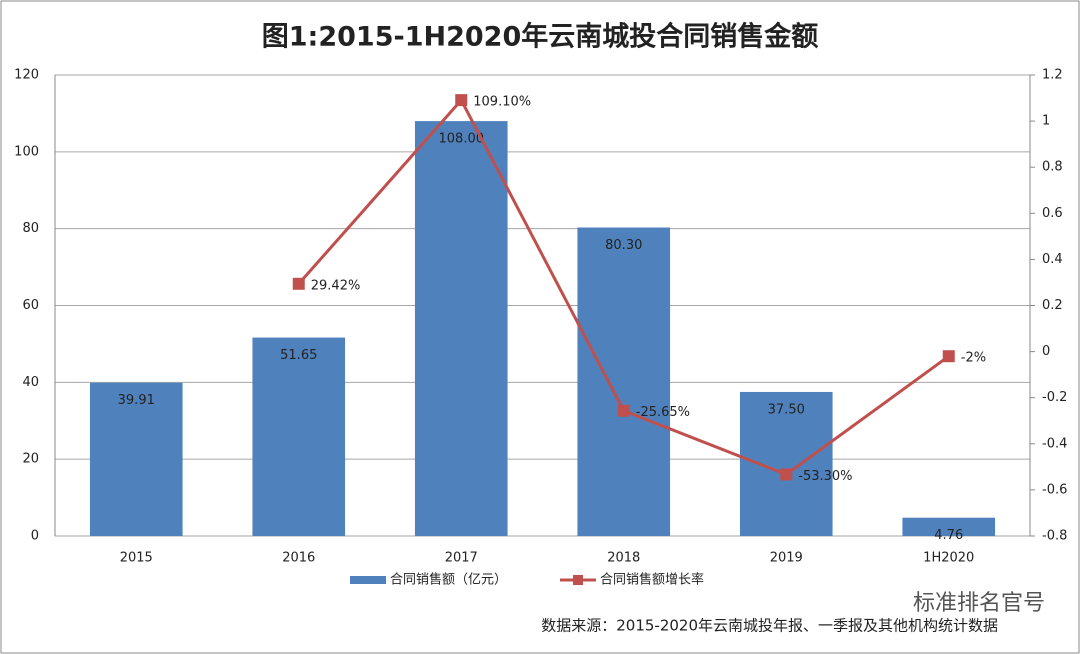  I want to click on y2-tick-label: -0.8, so click(1054, 536).